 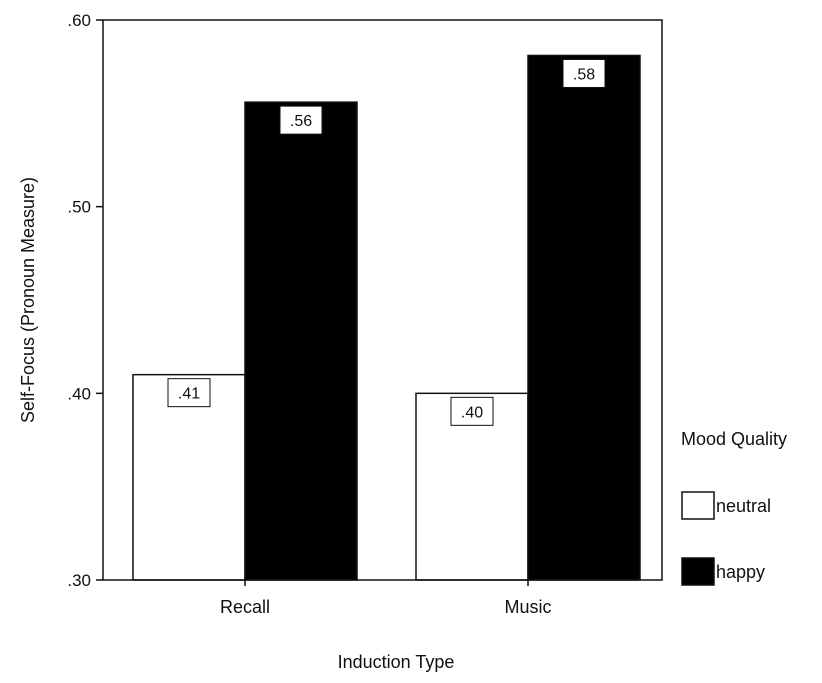 I want to click on value-label: .41, so click(x=189, y=394).